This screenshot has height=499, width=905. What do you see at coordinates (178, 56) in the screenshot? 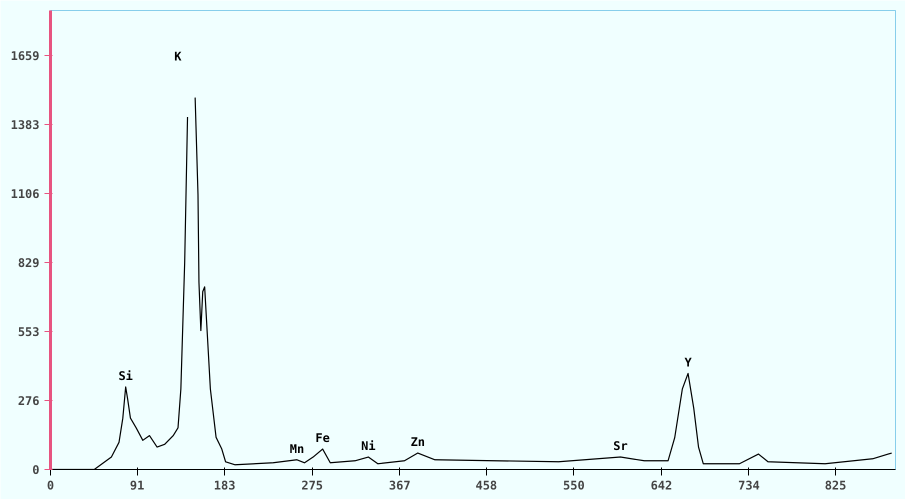
I see `annotation: K` at bounding box center [178, 56].